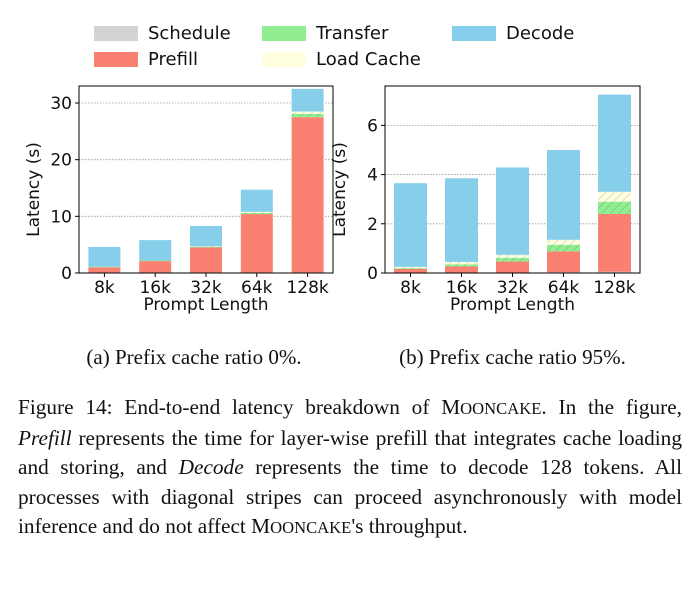 The image size is (700, 596). I want to click on panel-sublabel: (b) Prefix cache ratio 95%., so click(512, 357).